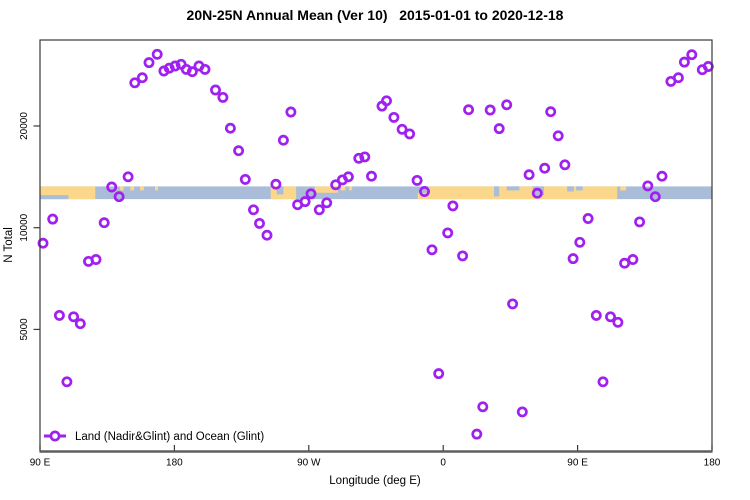  I want to click on x-tick-label: 90 E, so click(577, 463).